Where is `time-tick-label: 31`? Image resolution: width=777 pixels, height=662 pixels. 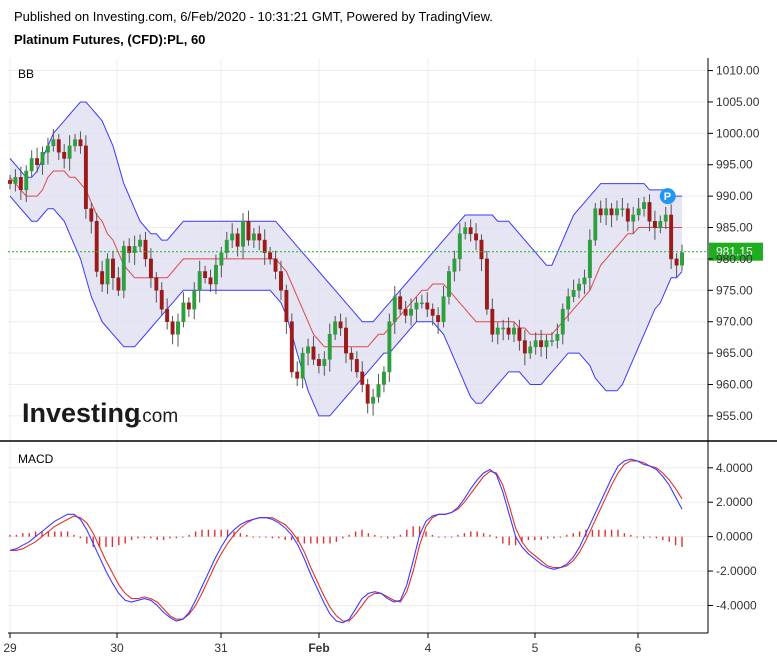 time-tick-label: 31 is located at coordinates (221, 648).